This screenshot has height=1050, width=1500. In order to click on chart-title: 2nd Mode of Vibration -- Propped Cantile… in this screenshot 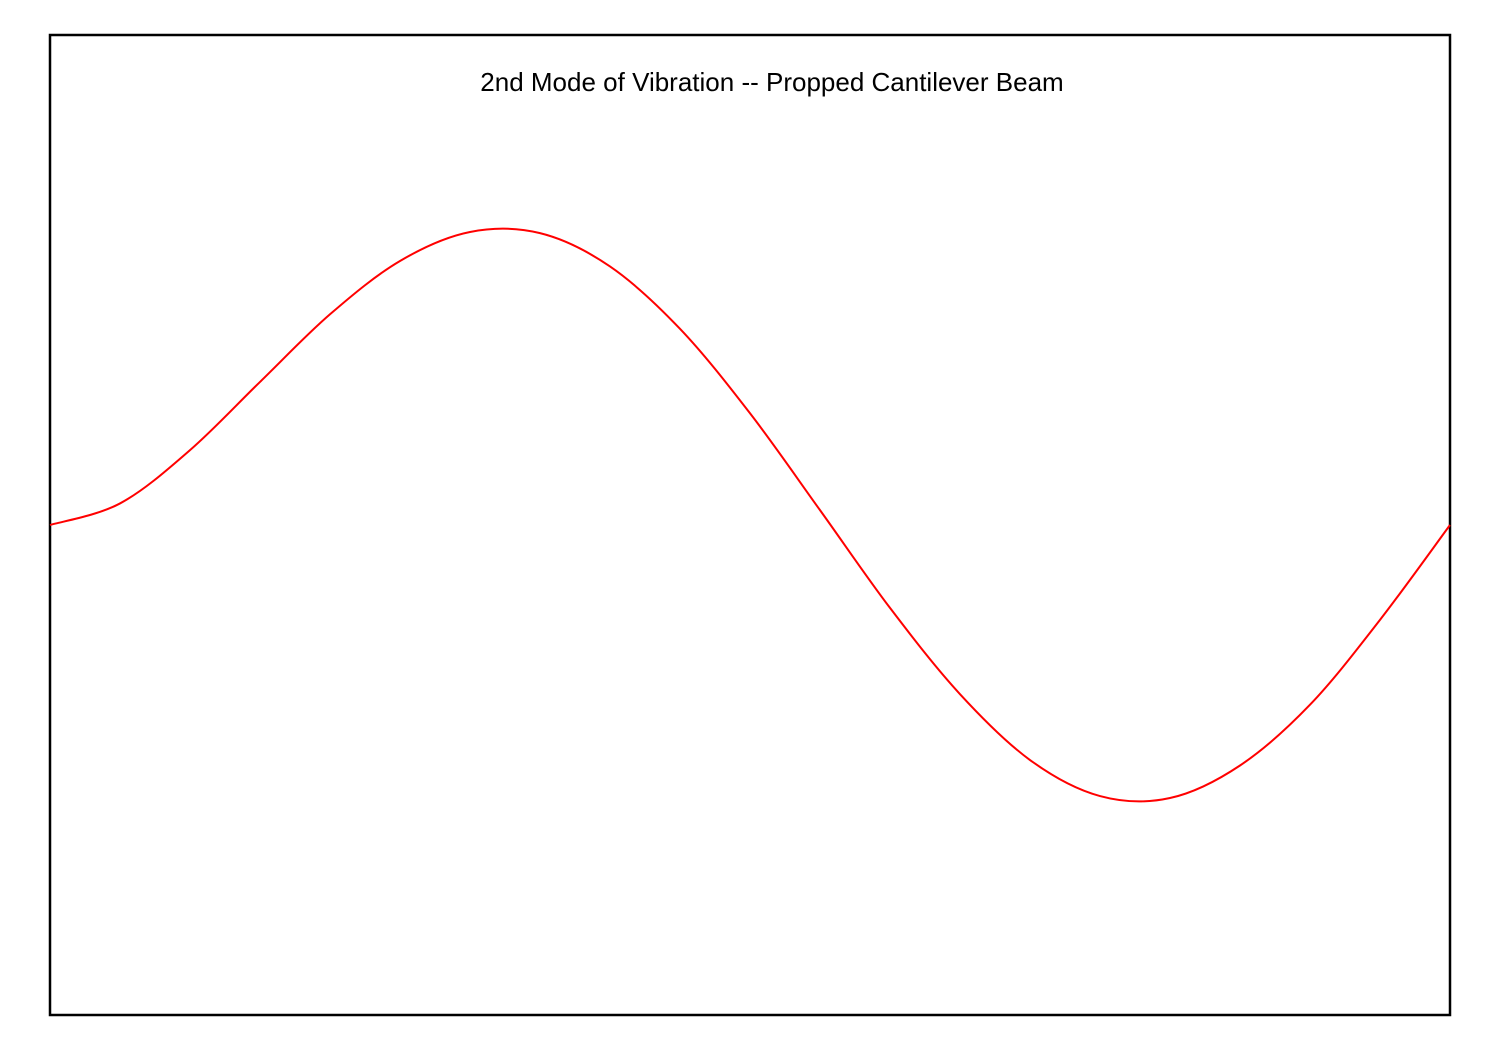, I will do `click(771, 82)`.